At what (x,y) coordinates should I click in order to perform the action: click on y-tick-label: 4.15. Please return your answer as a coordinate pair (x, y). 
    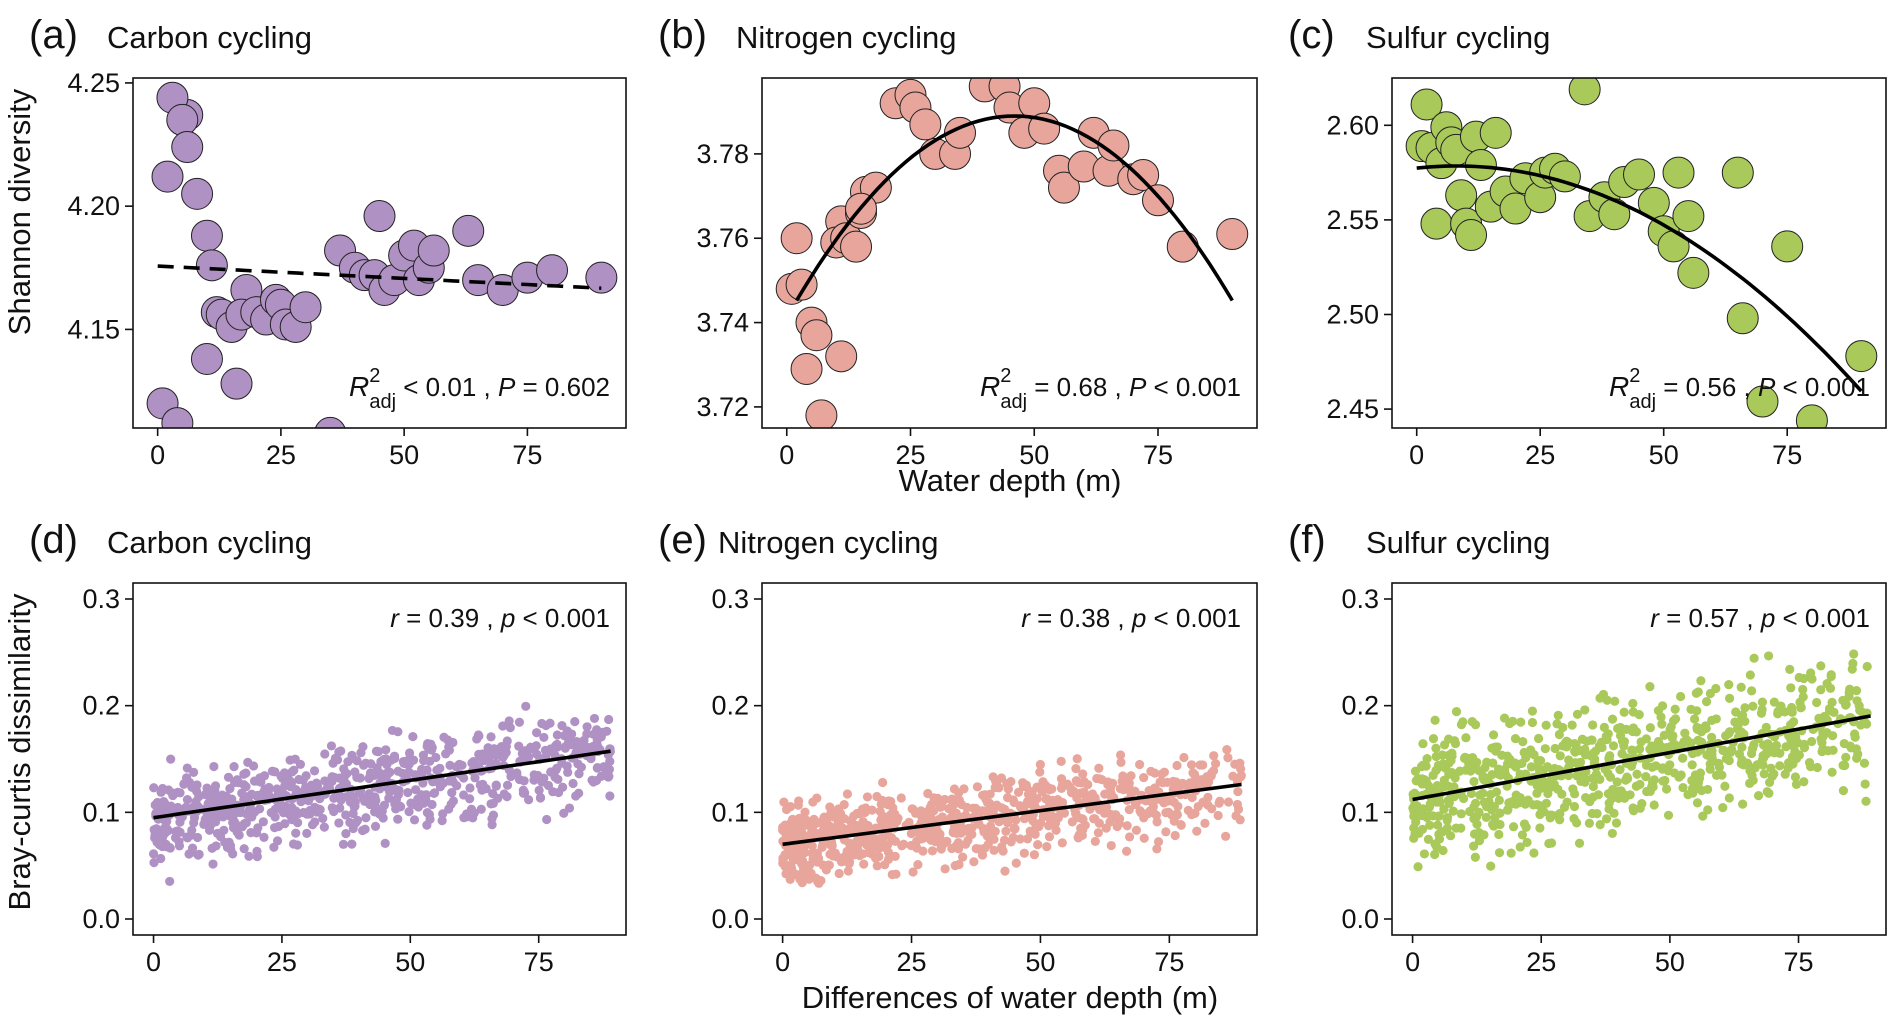
    Looking at the image, I should click on (93, 329).